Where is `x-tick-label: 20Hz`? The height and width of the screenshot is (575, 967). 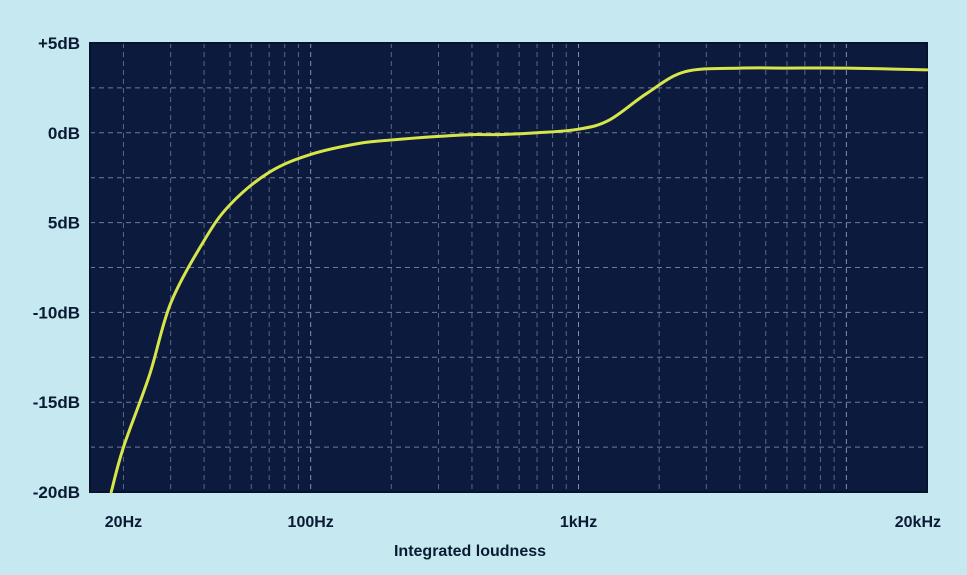 x-tick-label: 20Hz is located at coordinates (123, 522).